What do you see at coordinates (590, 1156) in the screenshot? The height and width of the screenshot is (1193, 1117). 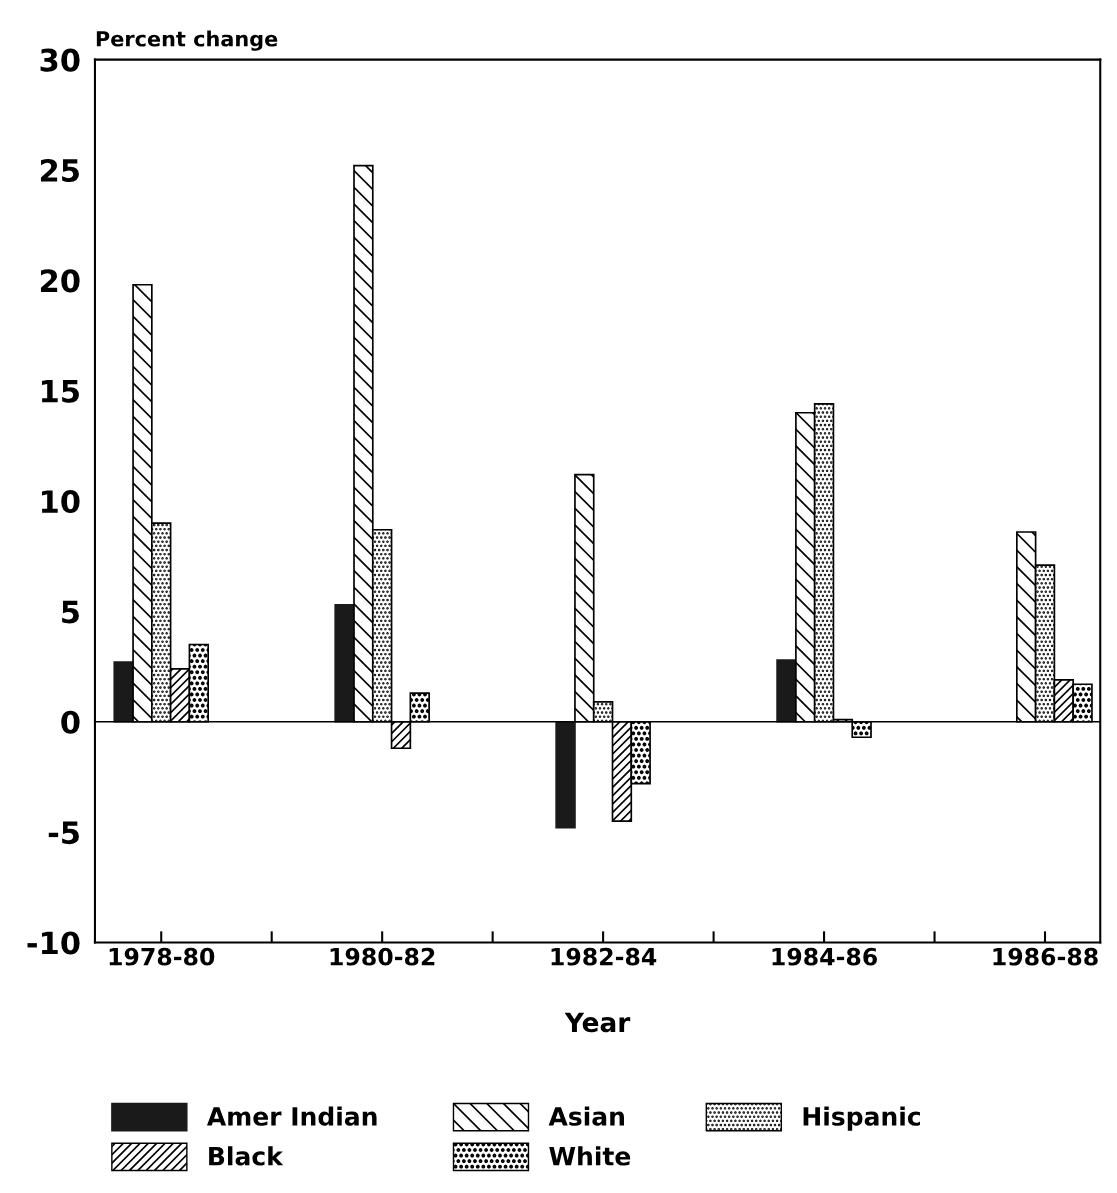 I see `legend-label: White` at bounding box center [590, 1156].